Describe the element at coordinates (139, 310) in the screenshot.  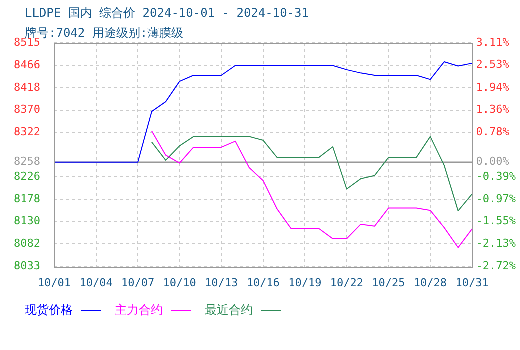
I see `legend-label: 主力合约` at that location.